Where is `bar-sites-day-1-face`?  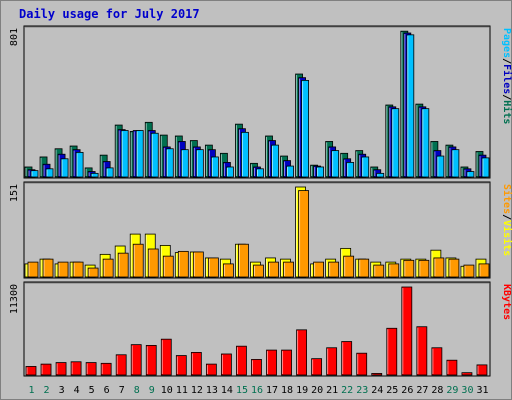 bar-sites-day-1-face is located at coordinates (33, 269).